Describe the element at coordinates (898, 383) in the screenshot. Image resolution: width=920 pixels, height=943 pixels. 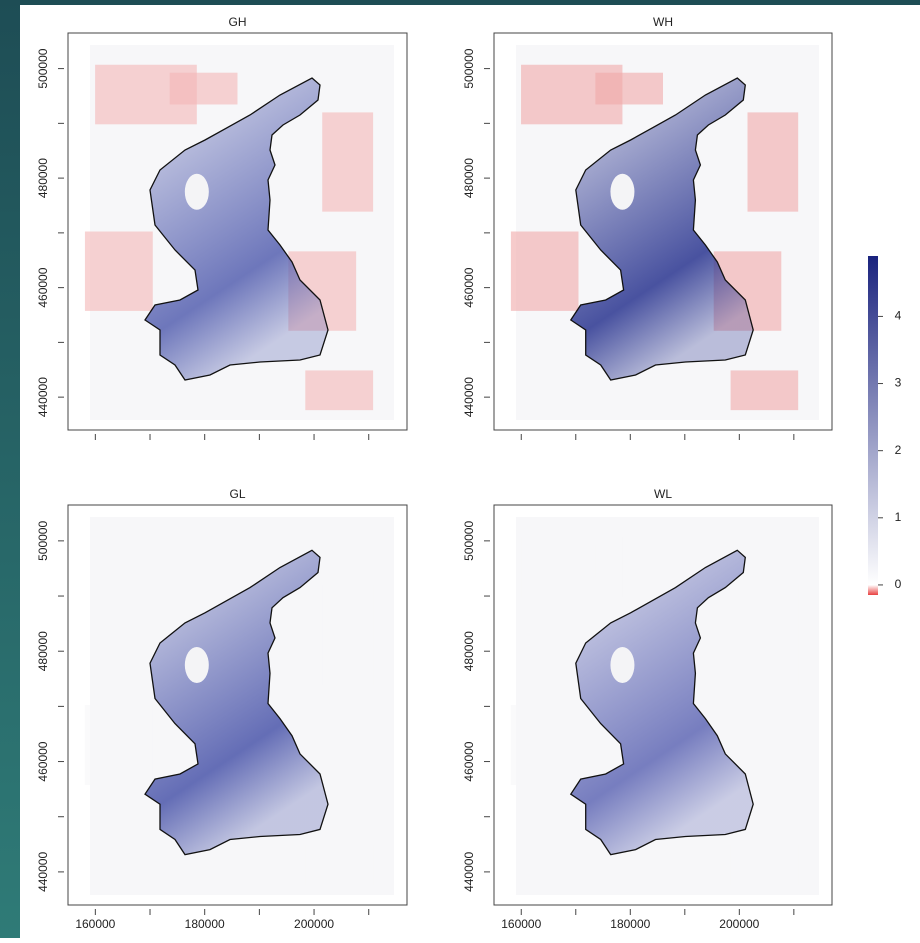
I see `colorbar-tick-label: 3` at that location.